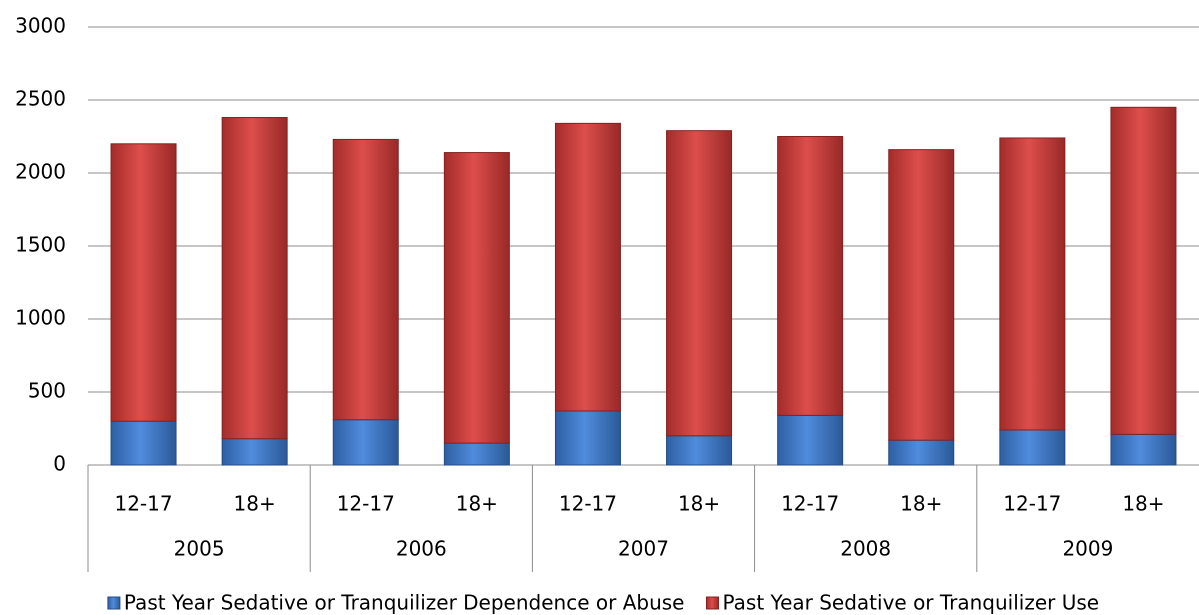 The height and width of the screenshot is (615, 1199). What do you see at coordinates (910, 603) in the screenshot?
I see `legend-label: Past Year Sedative or Tranquilizer Use` at bounding box center [910, 603].